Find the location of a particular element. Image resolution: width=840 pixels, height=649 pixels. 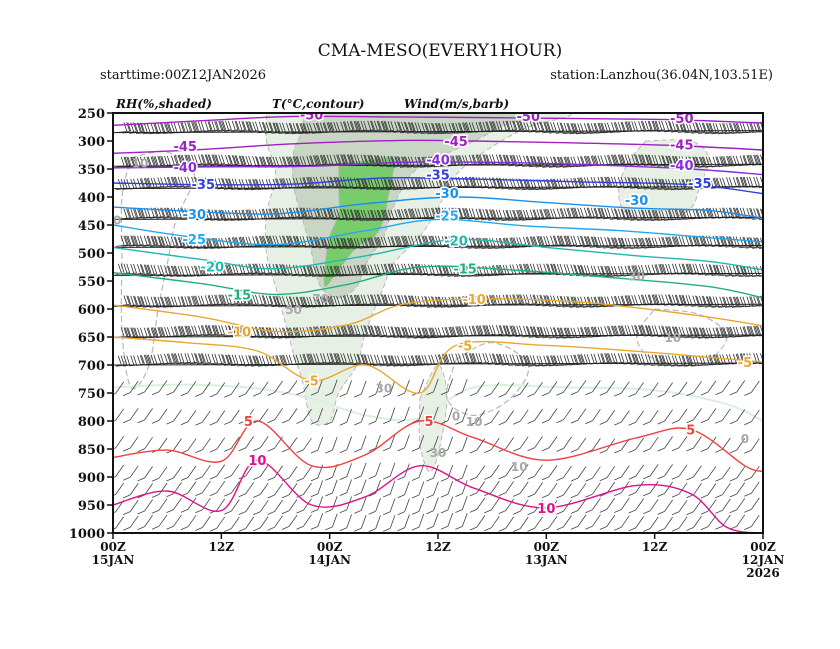

temperature-contour--10 is located at coordinates (438, 315).